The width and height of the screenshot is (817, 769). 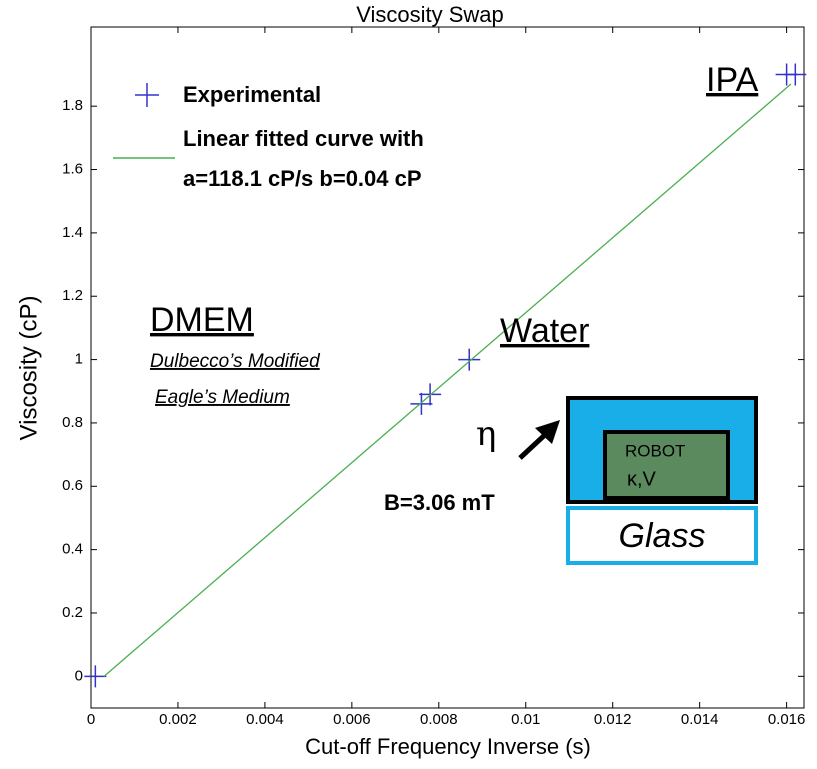 I want to click on y-tick-label: 0.4, so click(x=72, y=549).